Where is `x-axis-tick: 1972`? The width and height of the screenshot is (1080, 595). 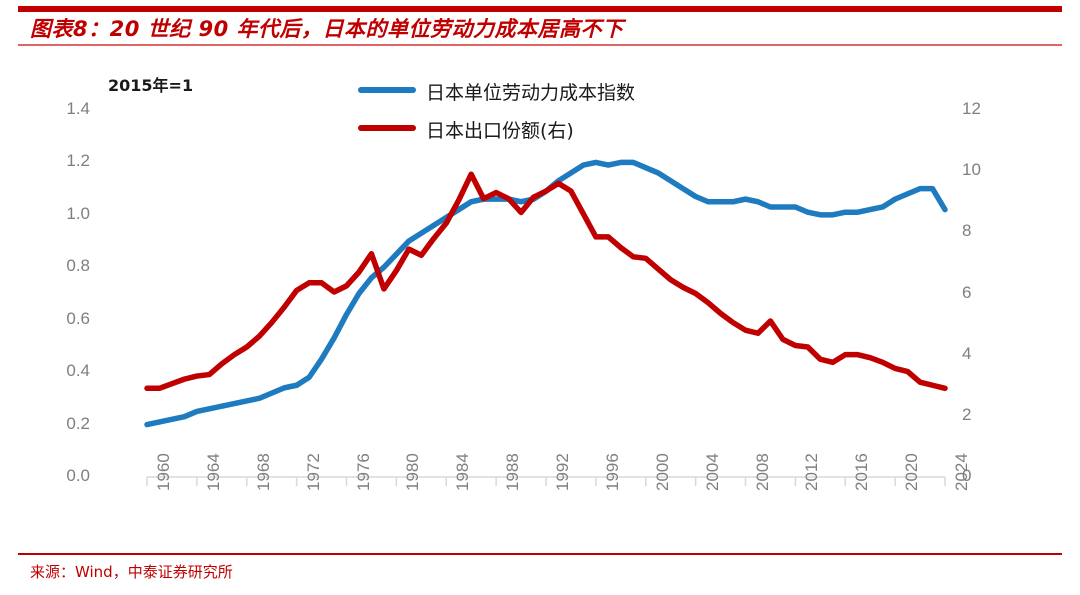
x-axis-tick: 1972 is located at coordinates (313, 472).